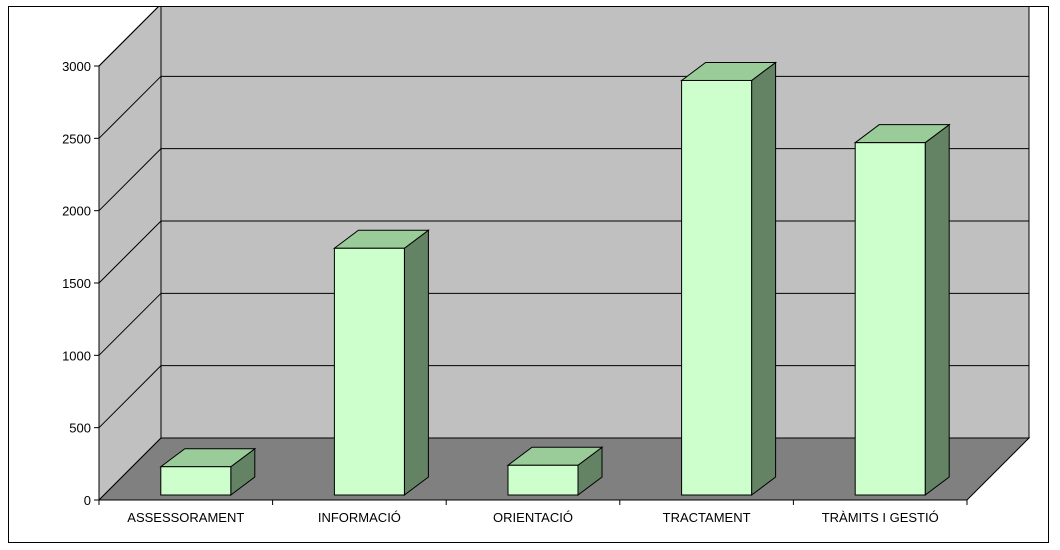 This screenshot has width=1060, height=550. Describe the element at coordinates (80, 428) in the screenshot. I see `y-tick-label: 500` at that location.